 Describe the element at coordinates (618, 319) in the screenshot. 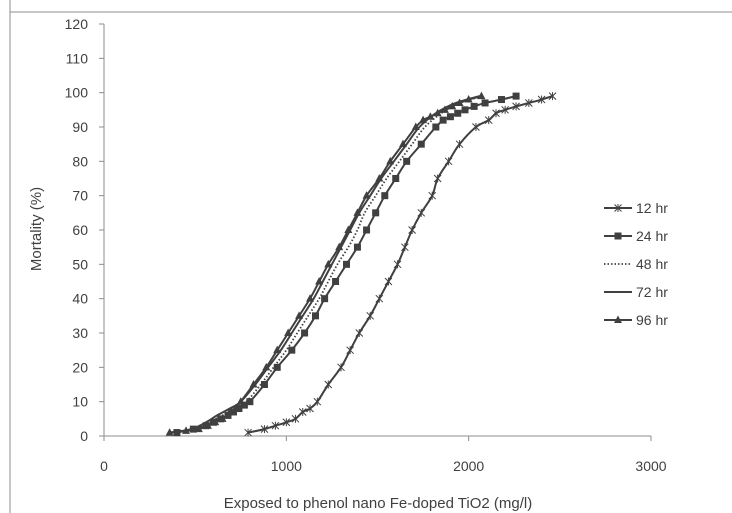

I see `legend-marker-96-hr` at that location.